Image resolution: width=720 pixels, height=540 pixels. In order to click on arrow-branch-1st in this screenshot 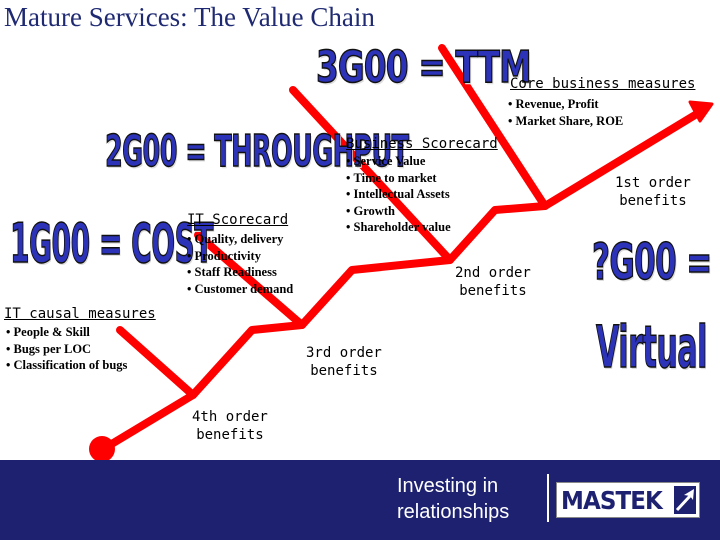, I will do `click(493, 127)`.